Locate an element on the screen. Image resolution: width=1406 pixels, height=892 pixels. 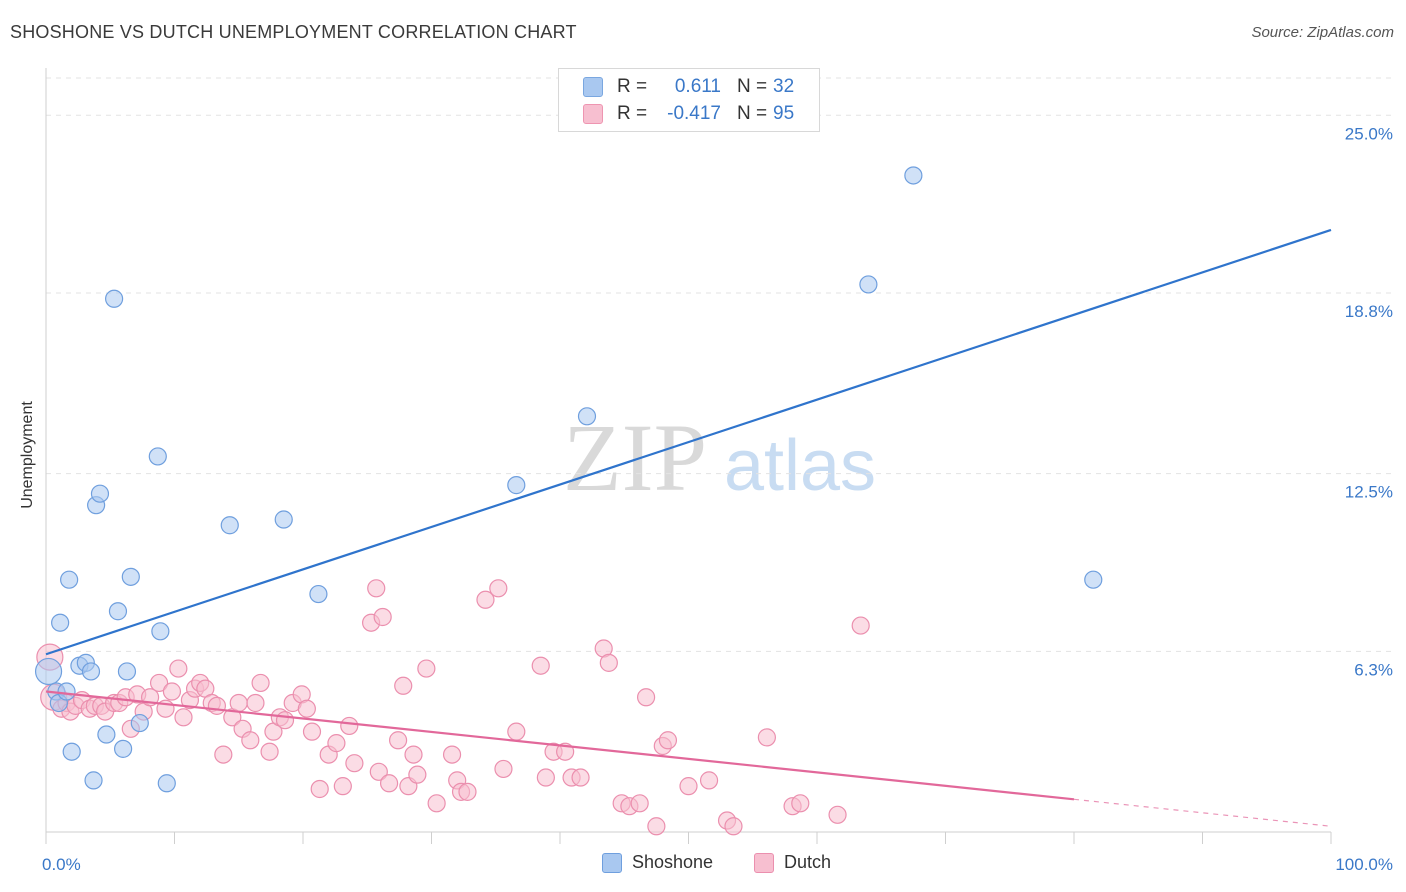
legend-item-shoshone: Shoshone is located at coordinates (657, 862).